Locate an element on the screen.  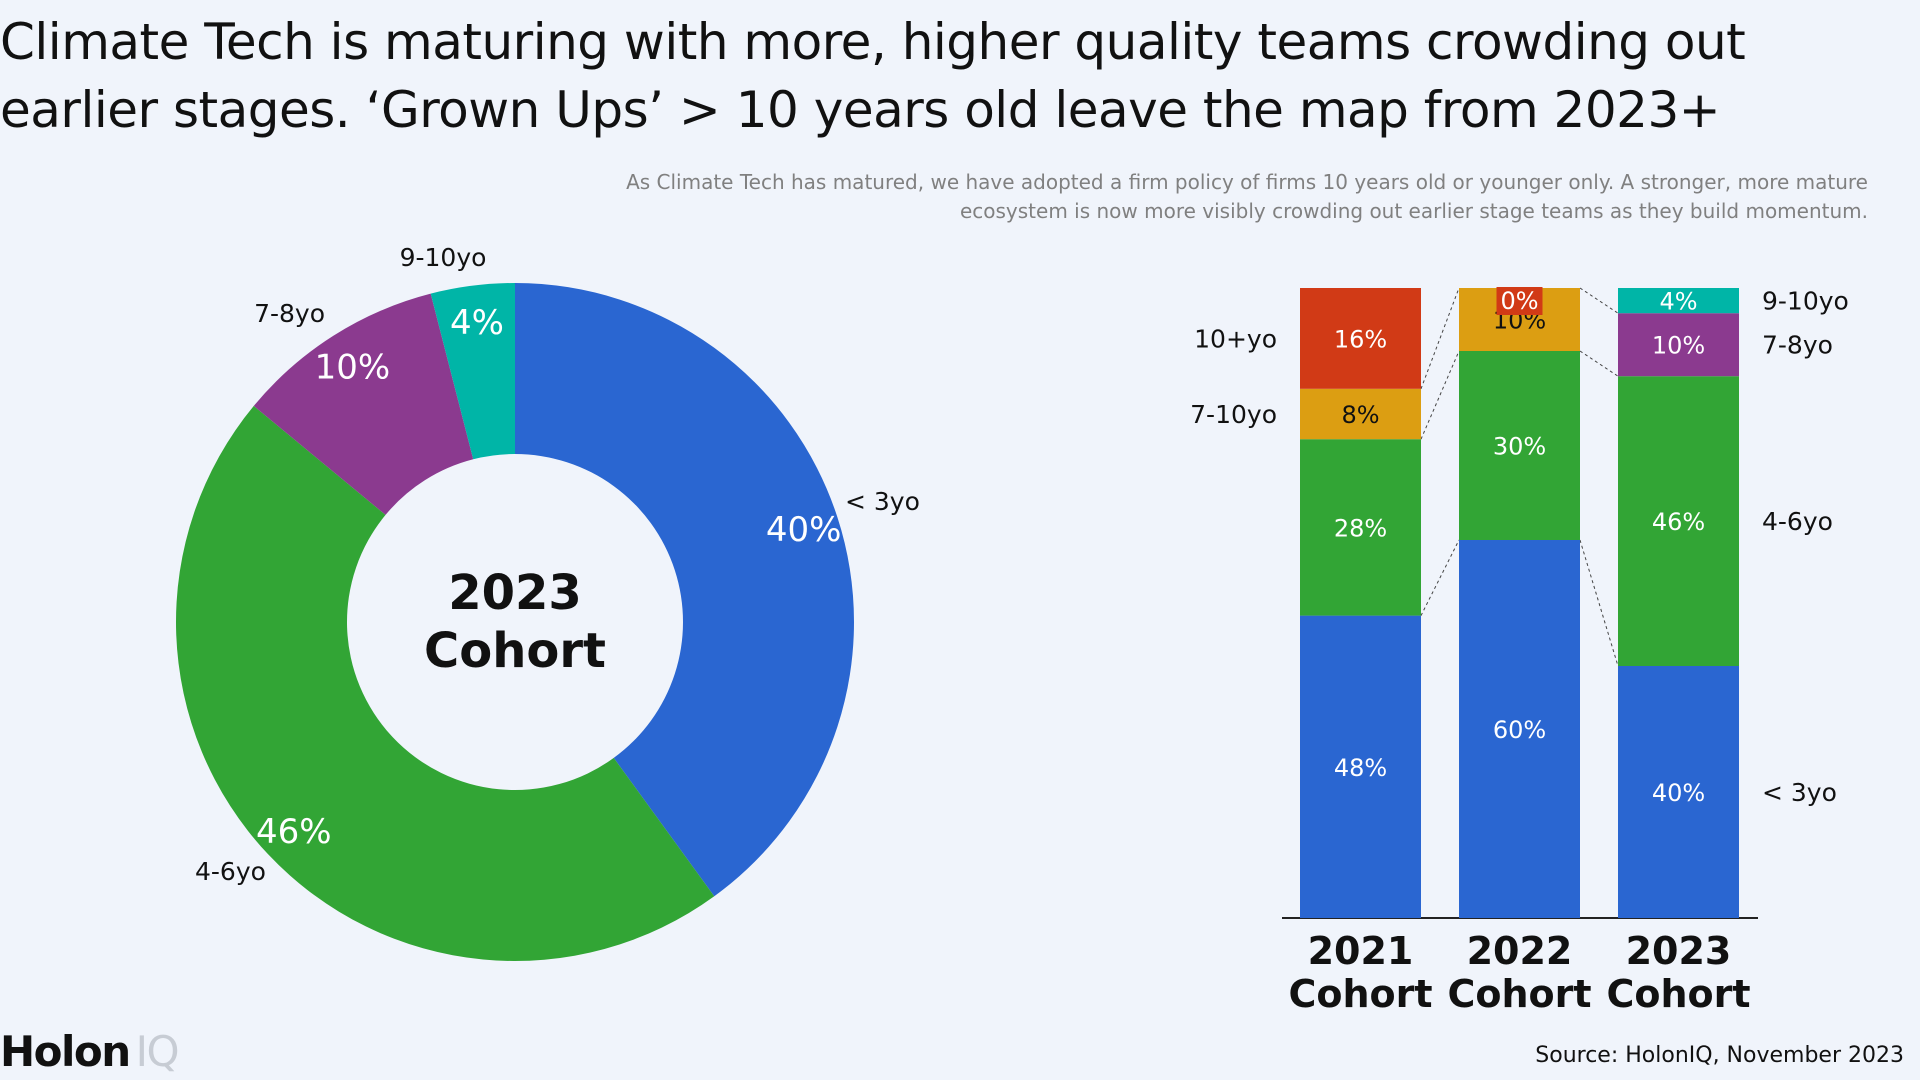
donut-category-lt-3yo: < 3yo is located at coordinates (882, 501).